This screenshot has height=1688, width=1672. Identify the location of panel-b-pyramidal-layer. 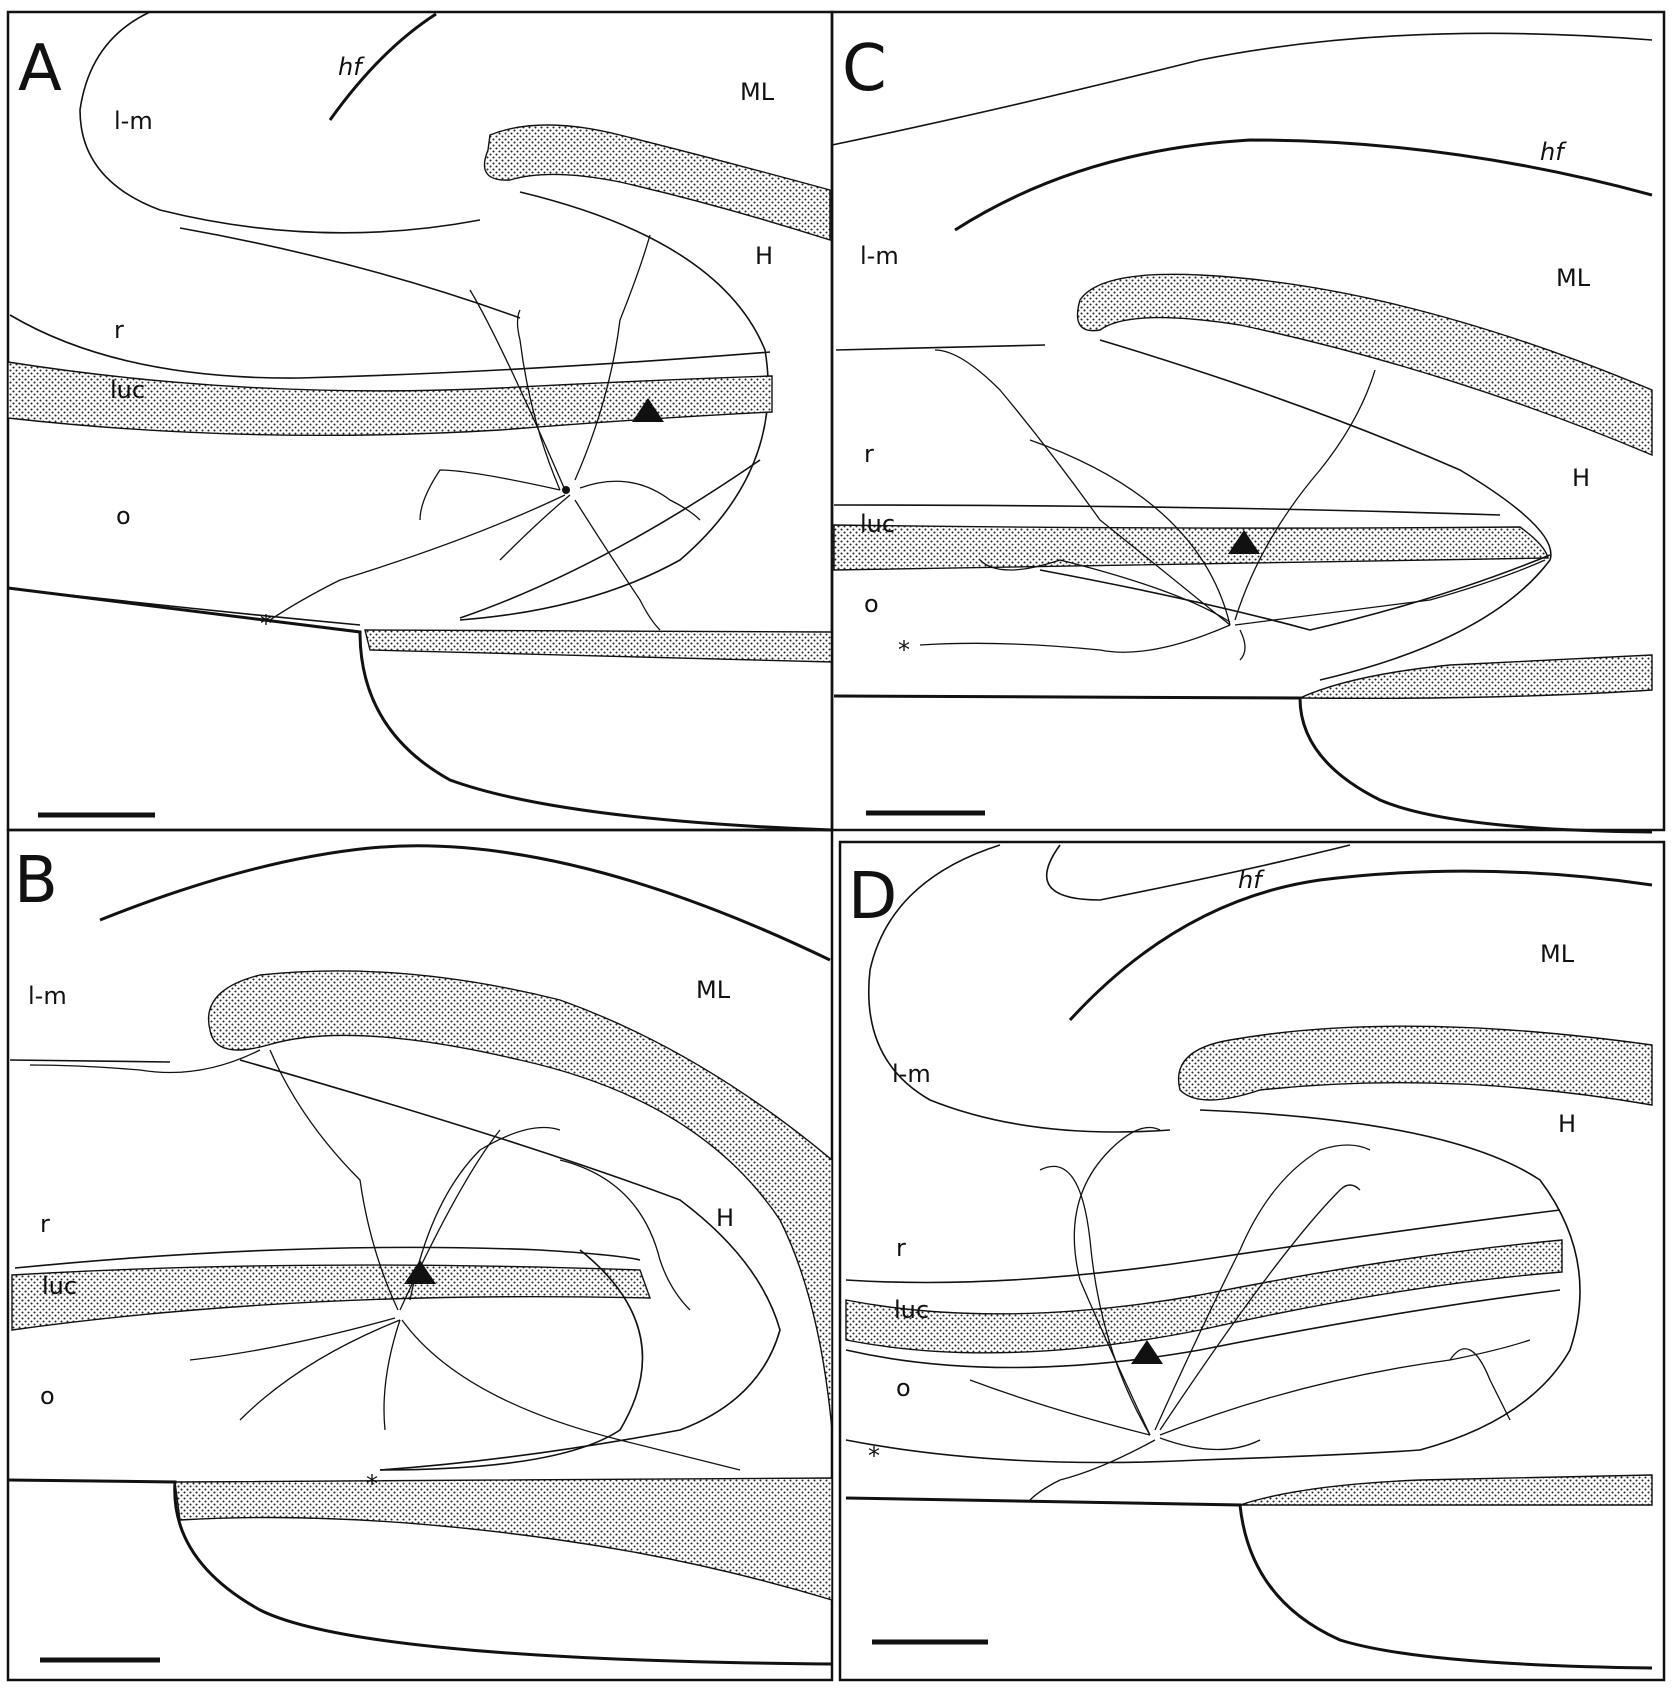
(331, 1297).